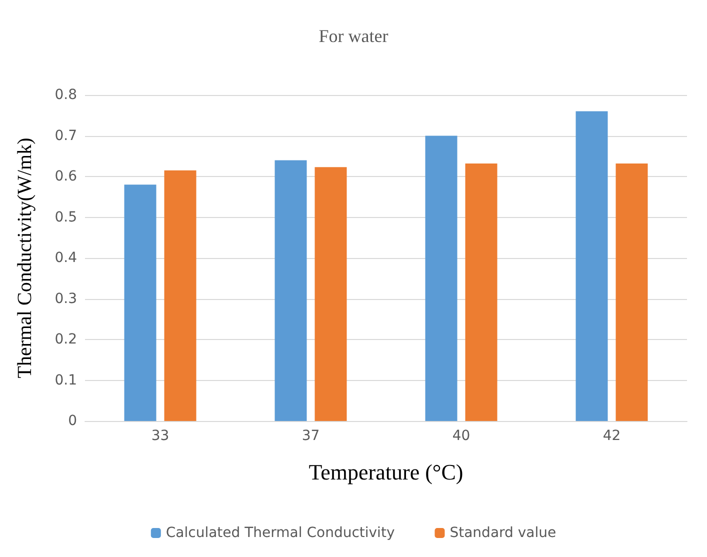  Describe the element at coordinates (611, 436) in the screenshot. I see `x-tick-label: 42` at that location.